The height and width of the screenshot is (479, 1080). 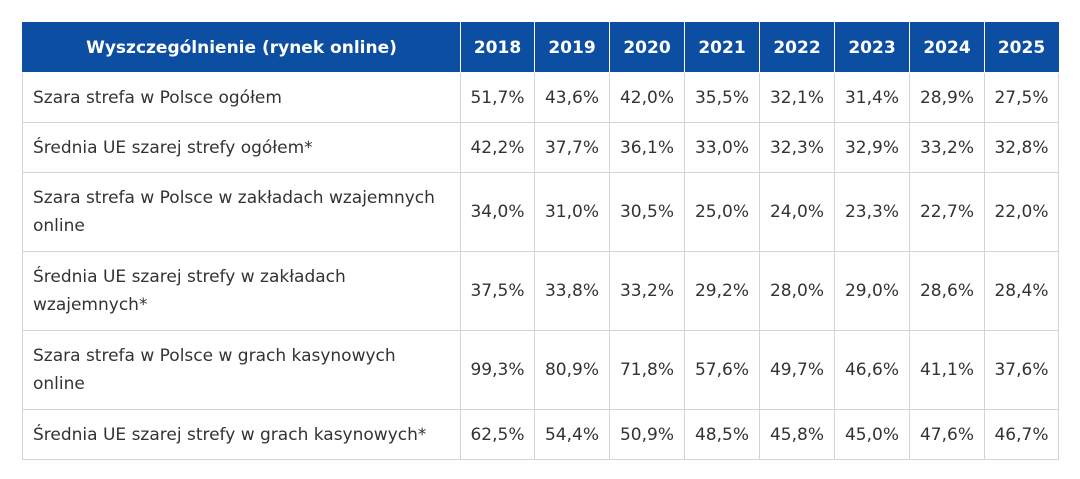 I want to click on table-cell: 54,4%, so click(x=572, y=434).